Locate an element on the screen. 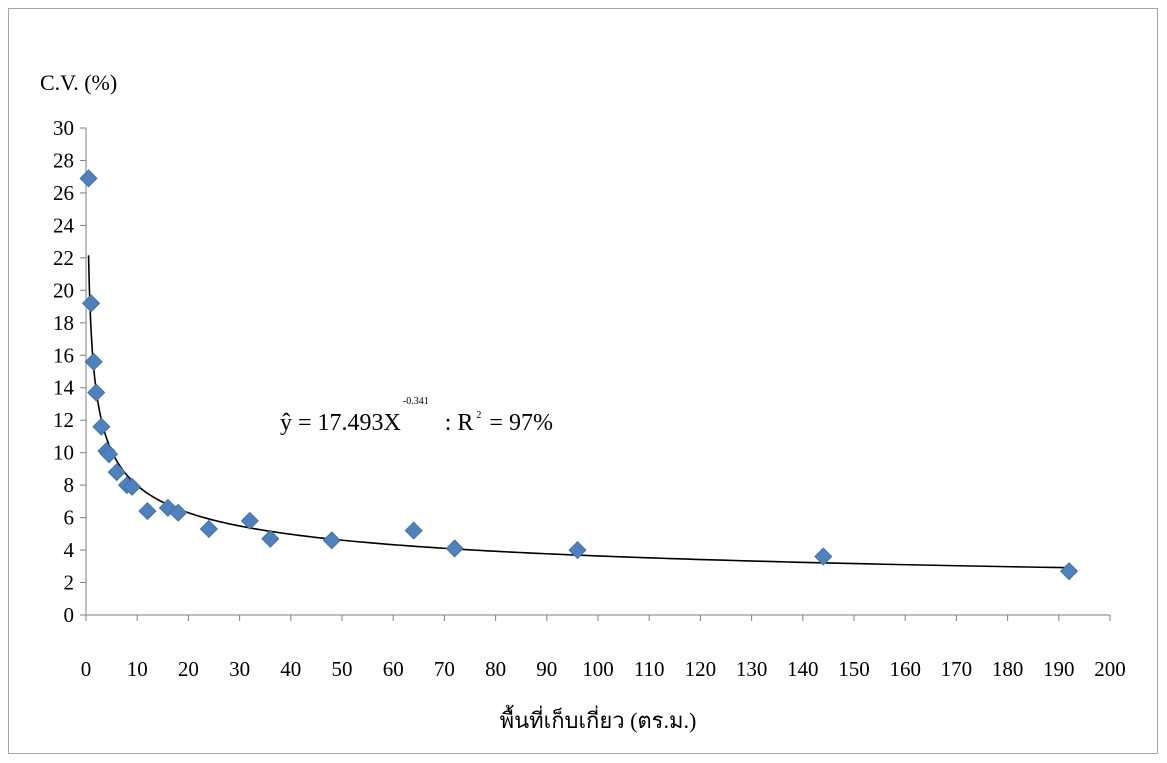 This screenshot has width=1167, height=763. y-tick-label: 22 is located at coordinates (63, 258).